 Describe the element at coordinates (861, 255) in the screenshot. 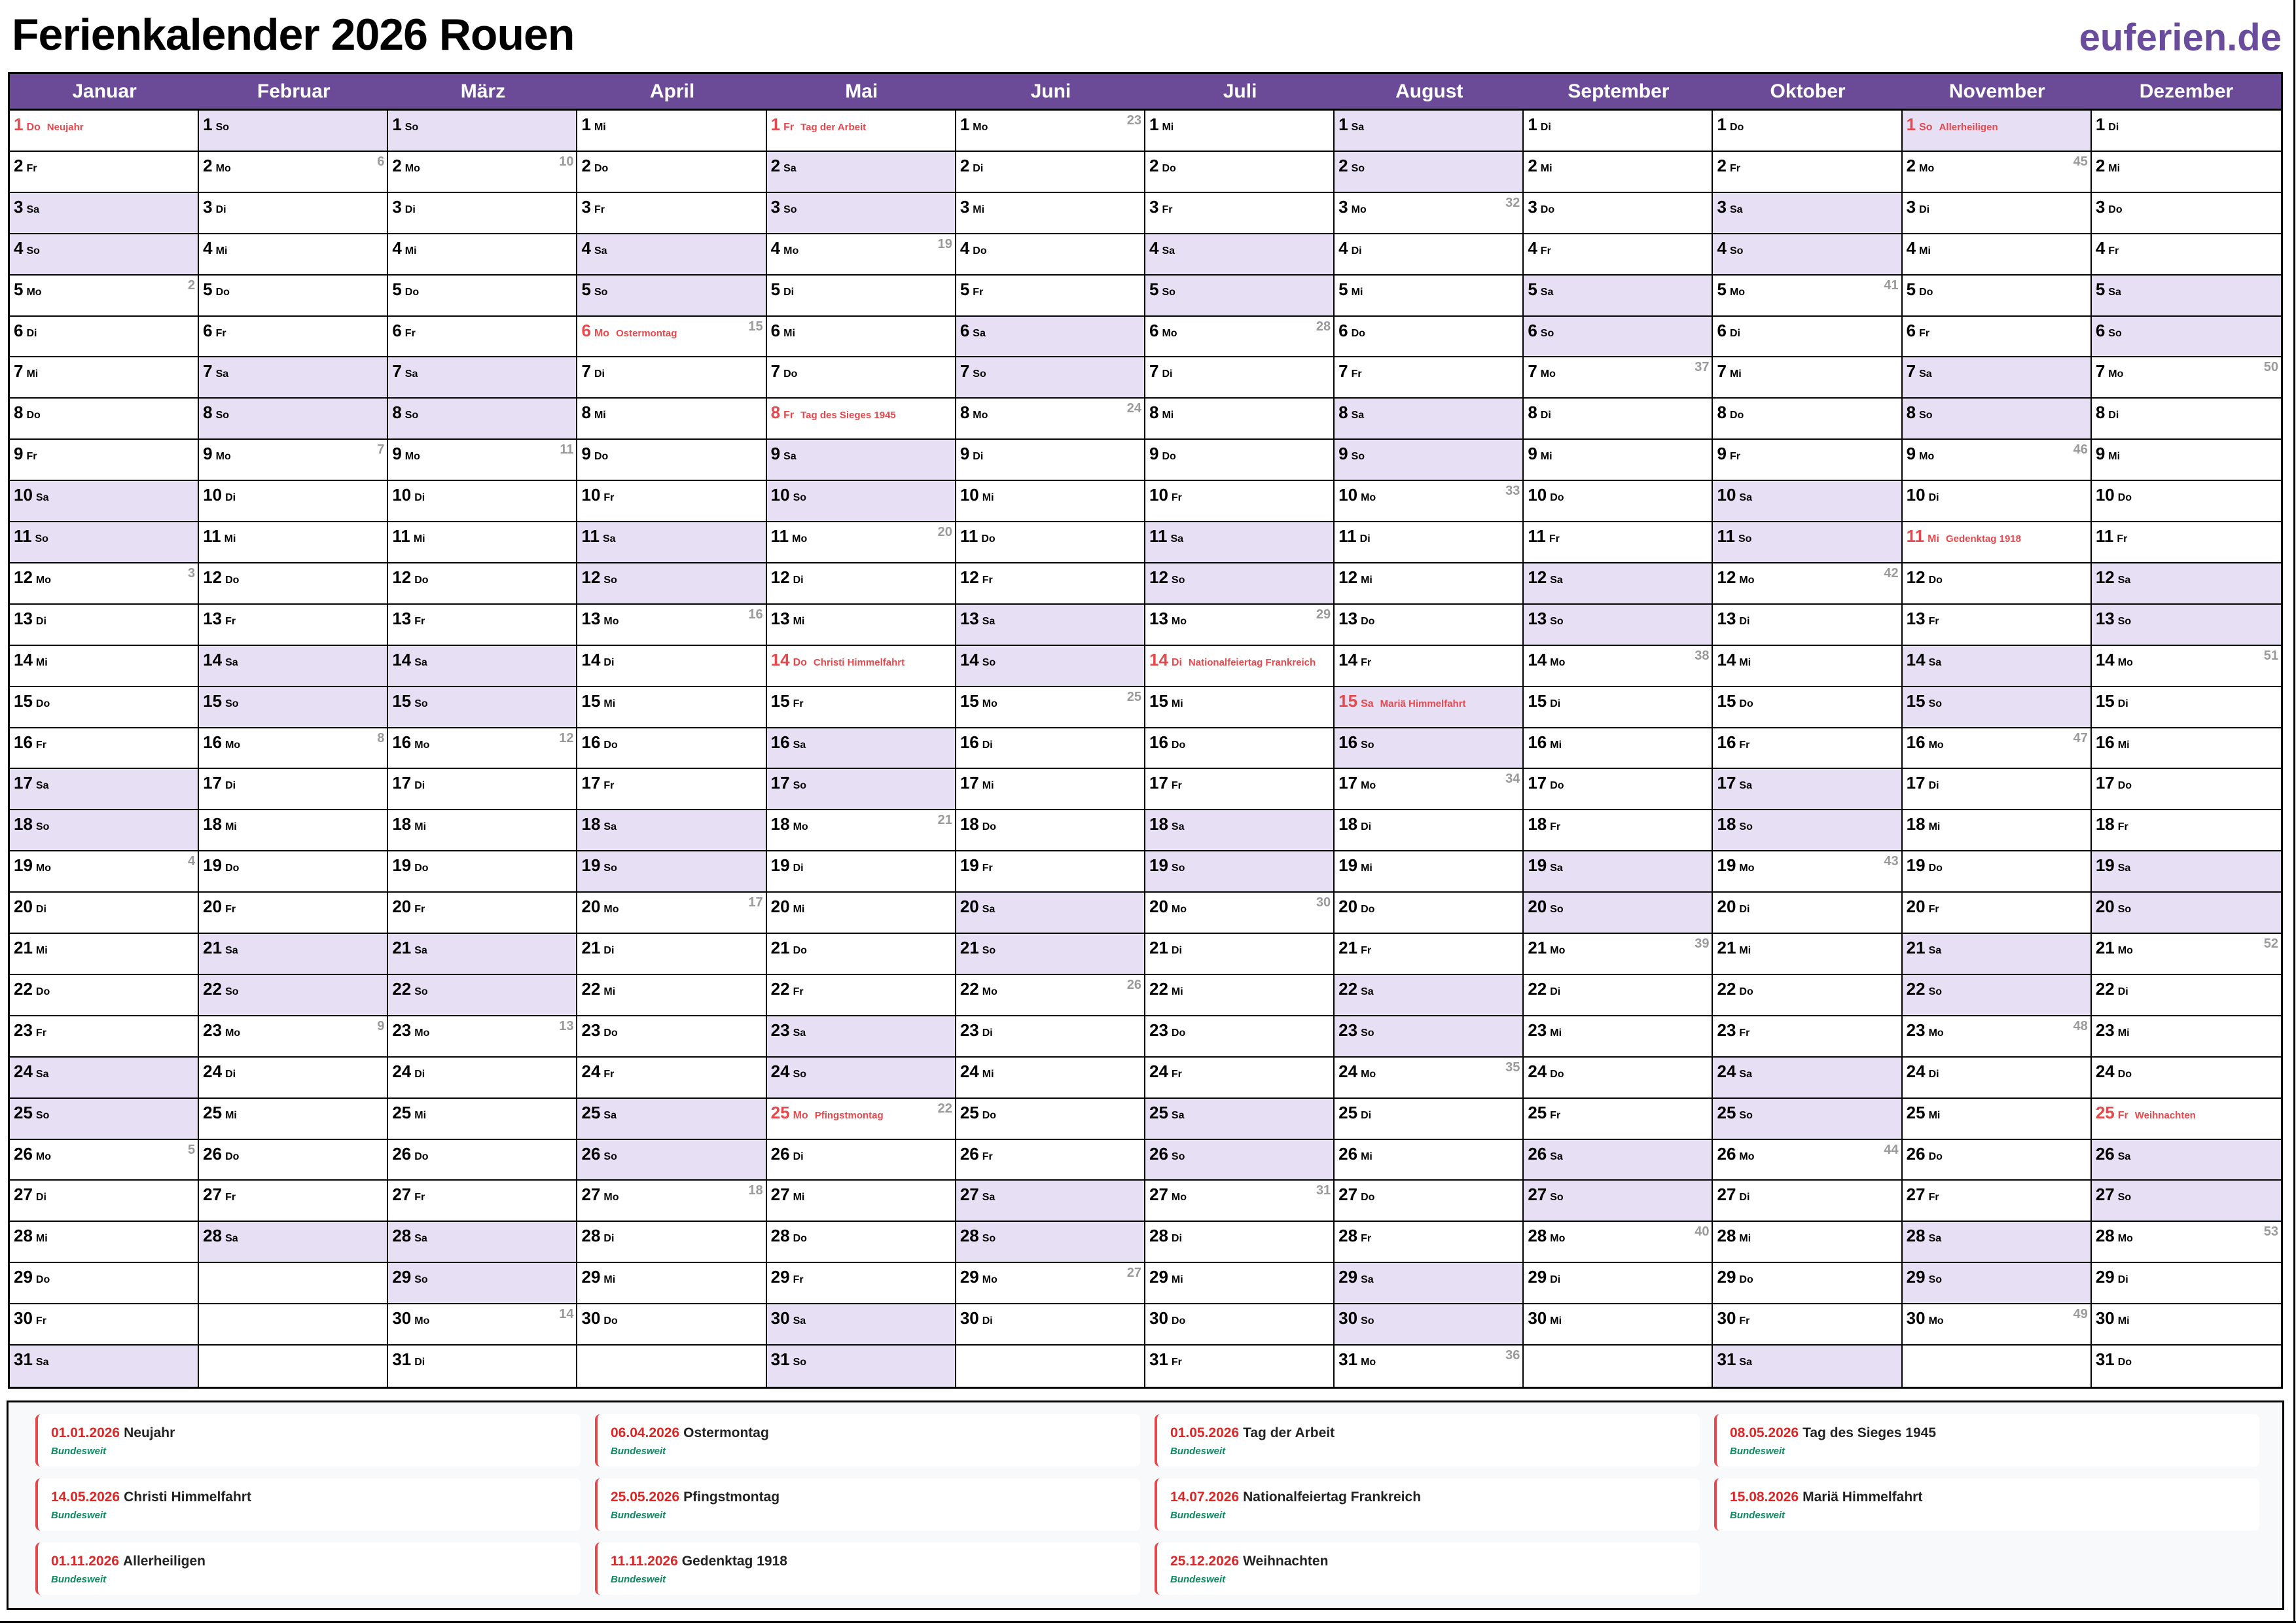

I see `day-cell: 4 Mo 19` at that location.